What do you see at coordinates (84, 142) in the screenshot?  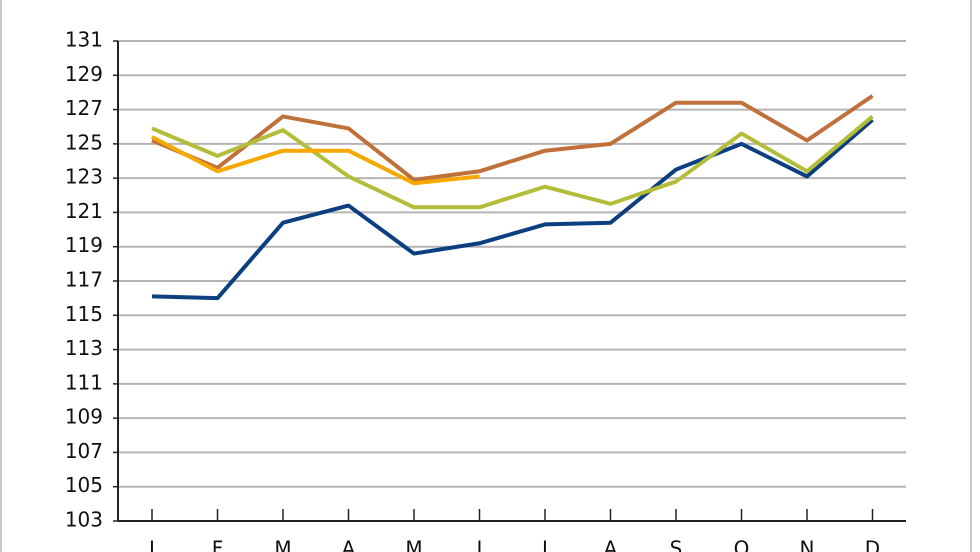 I see `y-tick-label: 125` at bounding box center [84, 142].